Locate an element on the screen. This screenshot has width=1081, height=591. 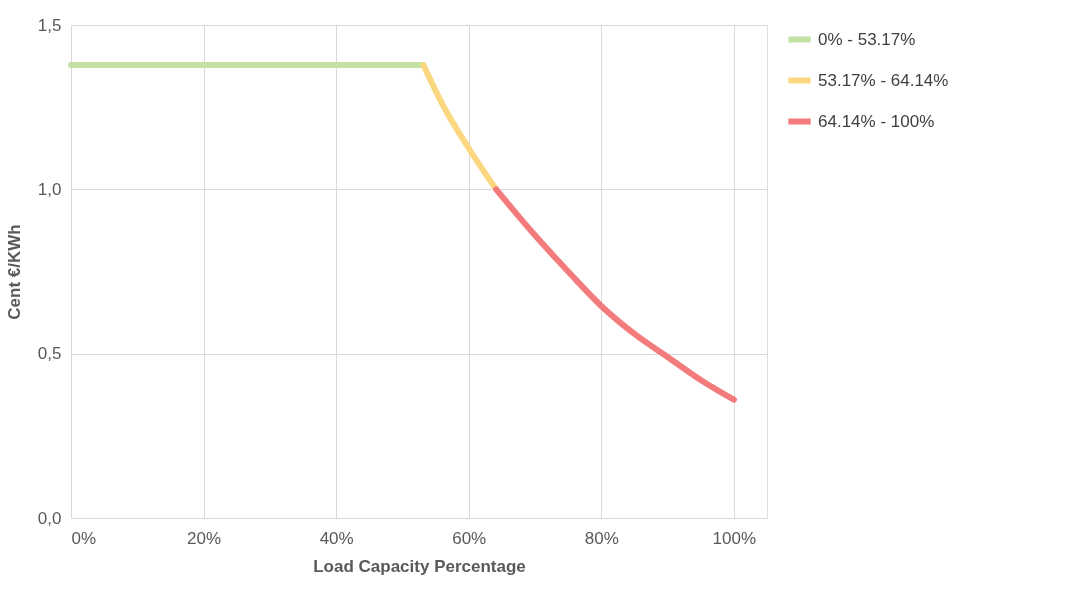
x-tick-label: 100% is located at coordinates (734, 538).